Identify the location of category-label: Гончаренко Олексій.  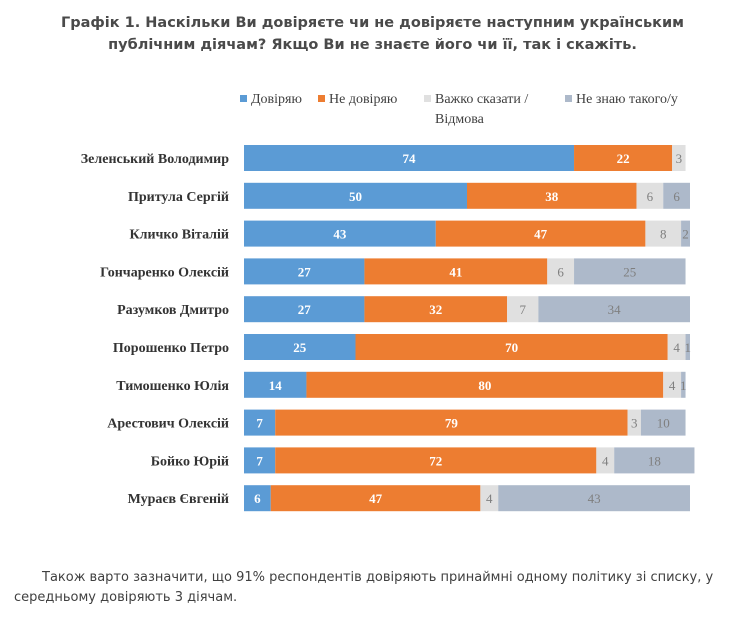
(164, 272).